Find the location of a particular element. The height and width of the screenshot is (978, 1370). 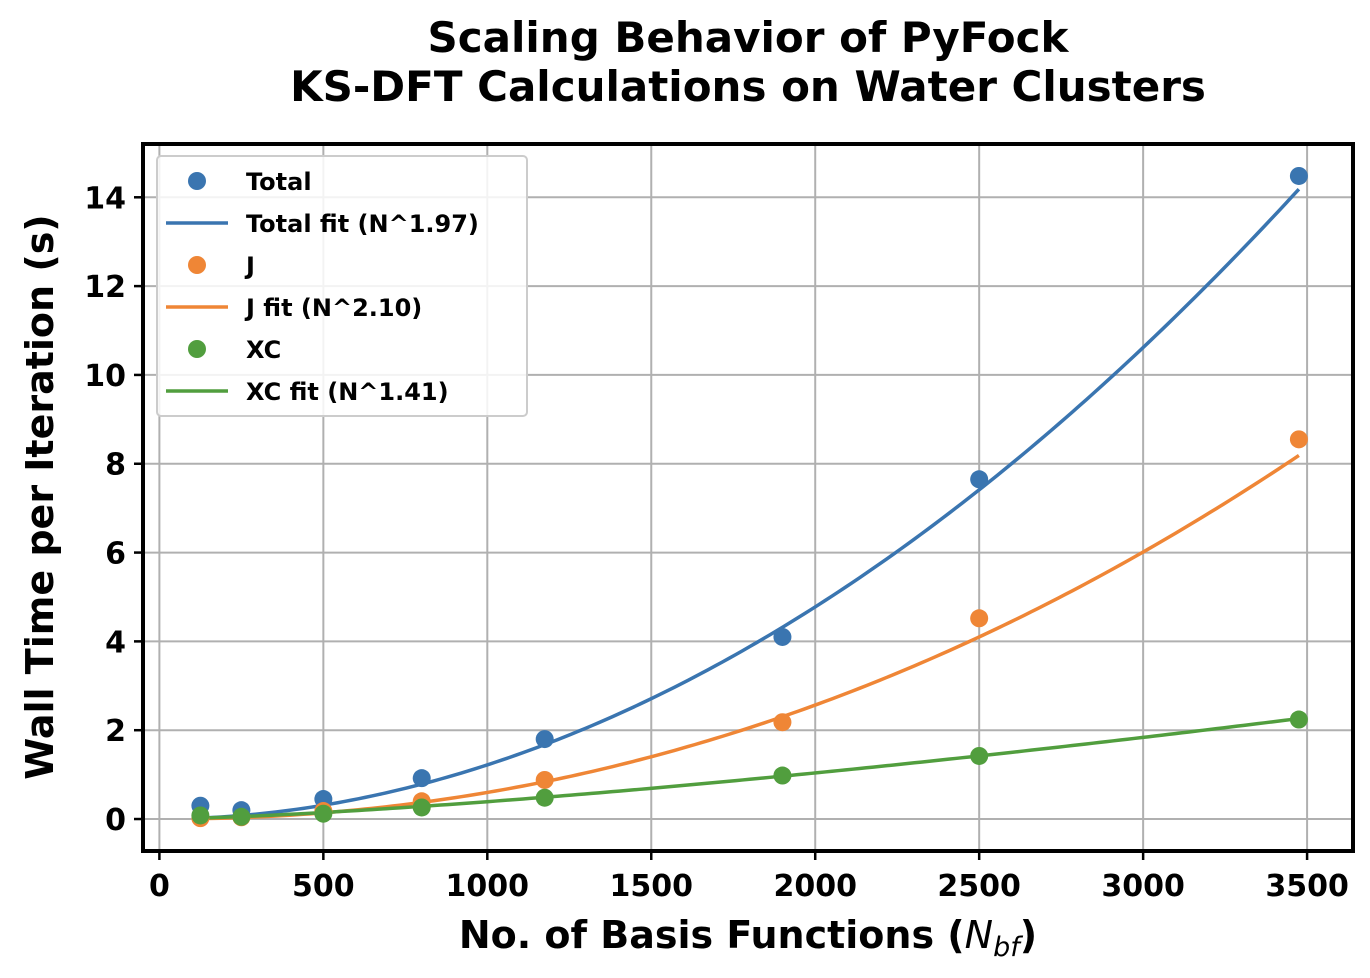

legend-label: J is located at coordinates (249, 266).